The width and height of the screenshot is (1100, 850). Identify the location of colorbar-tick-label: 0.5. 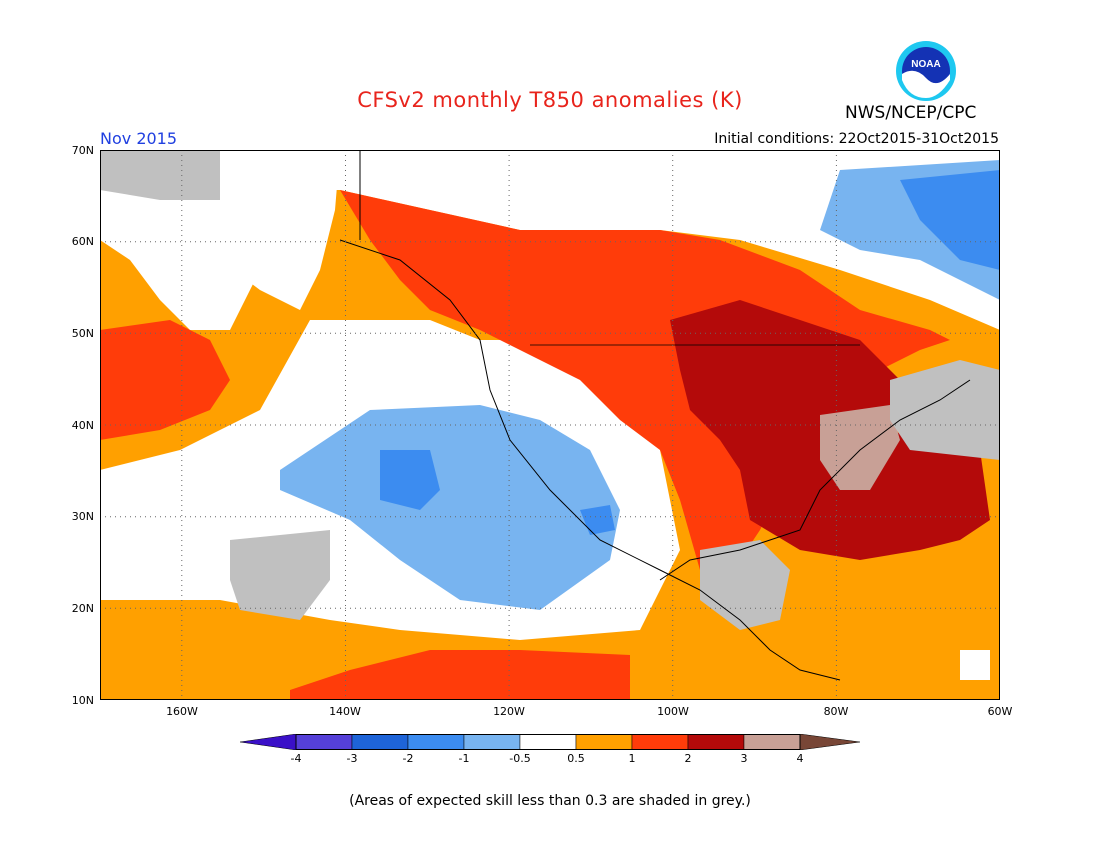
(576, 758).